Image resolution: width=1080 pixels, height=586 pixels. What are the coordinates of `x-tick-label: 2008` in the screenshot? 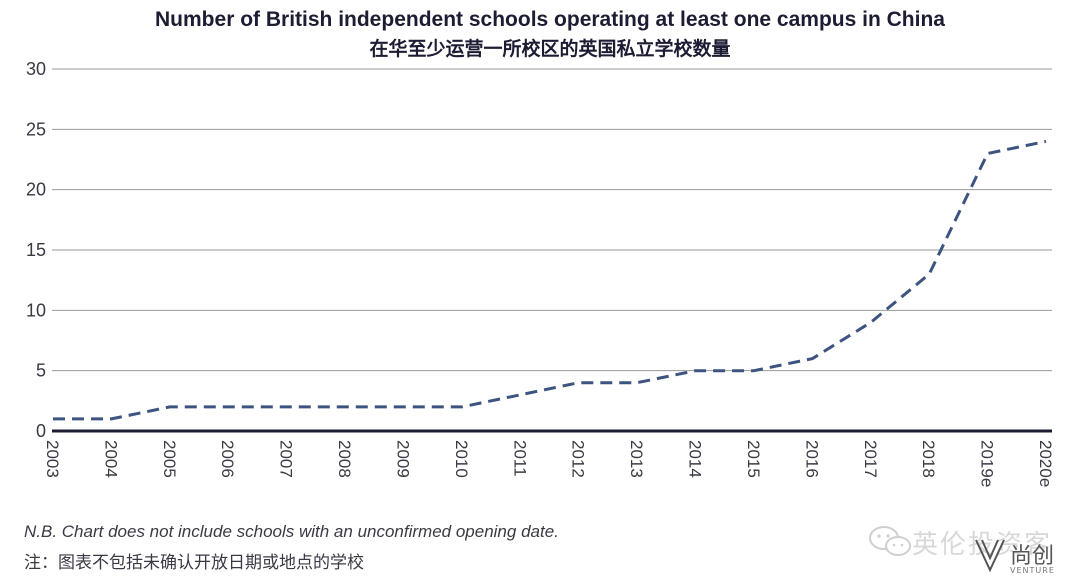 It's located at (344, 459).